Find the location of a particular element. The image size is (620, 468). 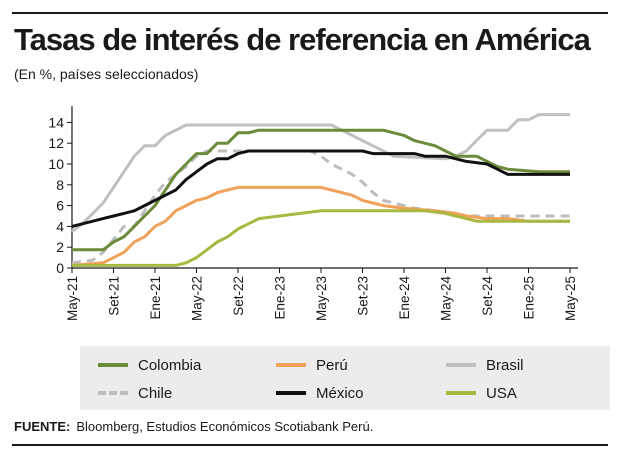

legend-item-usa: USA is located at coordinates (481, 393).